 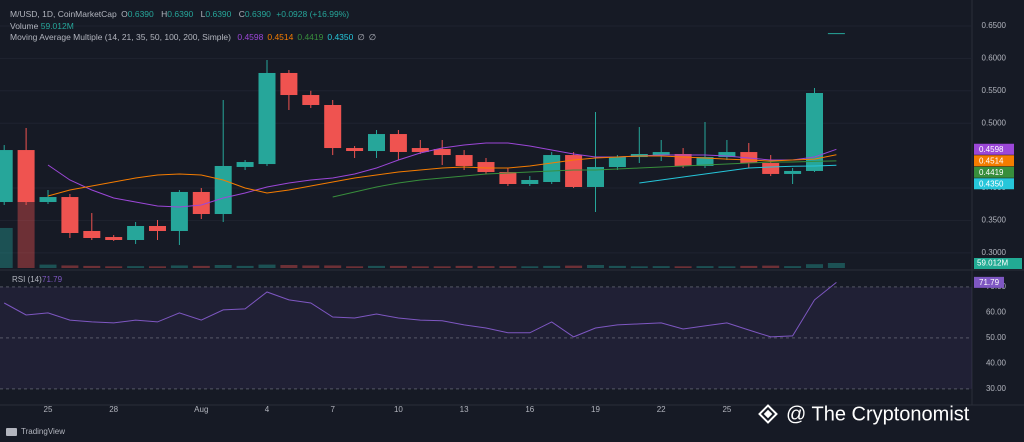 What do you see at coordinates (203, 14) in the screenshot?
I see `ohlc-key: L` at bounding box center [203, 14].